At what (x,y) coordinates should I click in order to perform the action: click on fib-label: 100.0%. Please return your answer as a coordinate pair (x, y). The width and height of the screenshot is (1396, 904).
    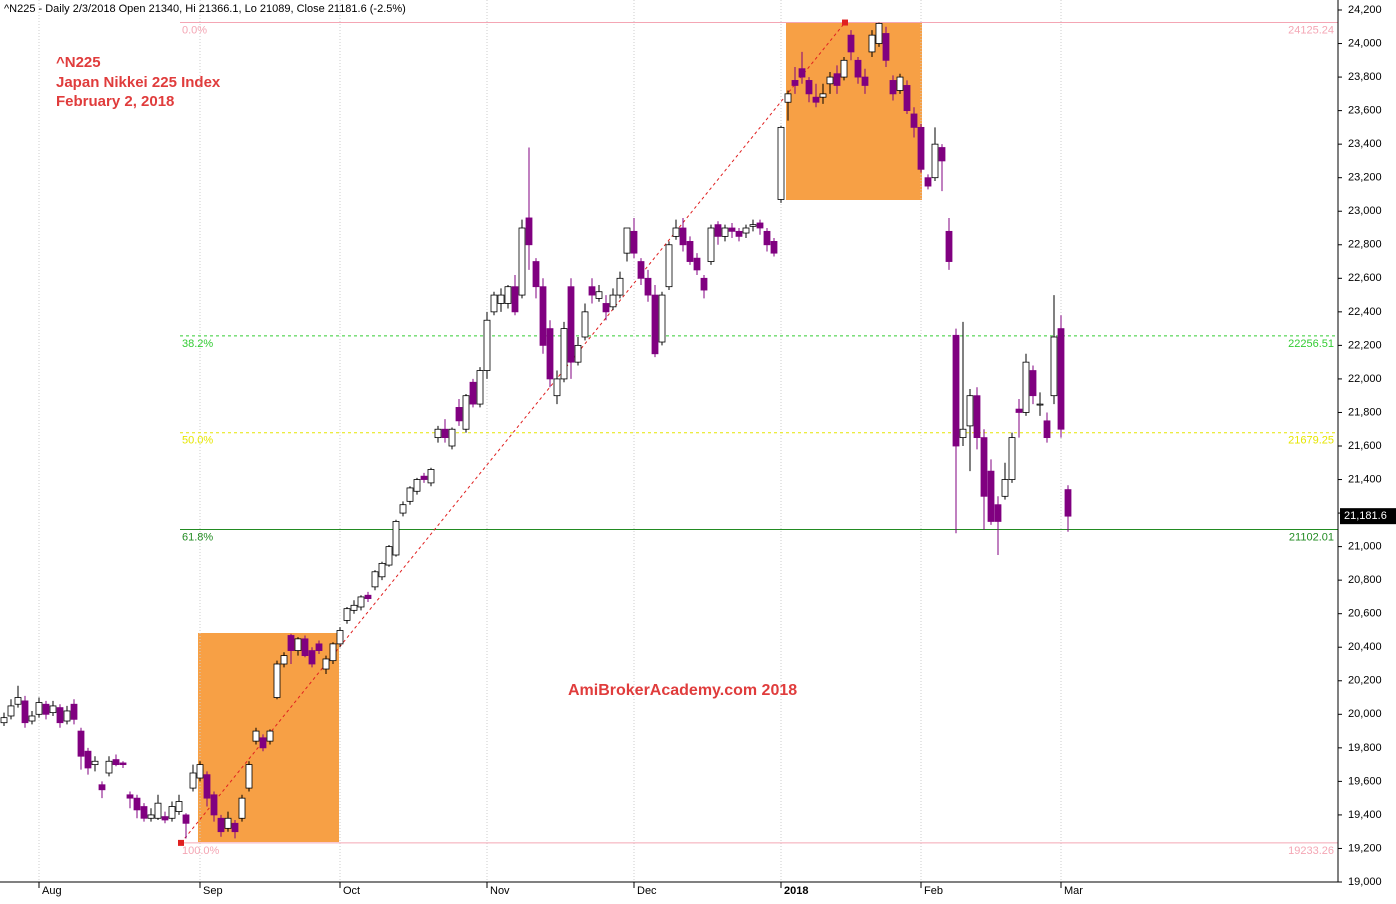
    Looking at the image, I should click on (201, 851).